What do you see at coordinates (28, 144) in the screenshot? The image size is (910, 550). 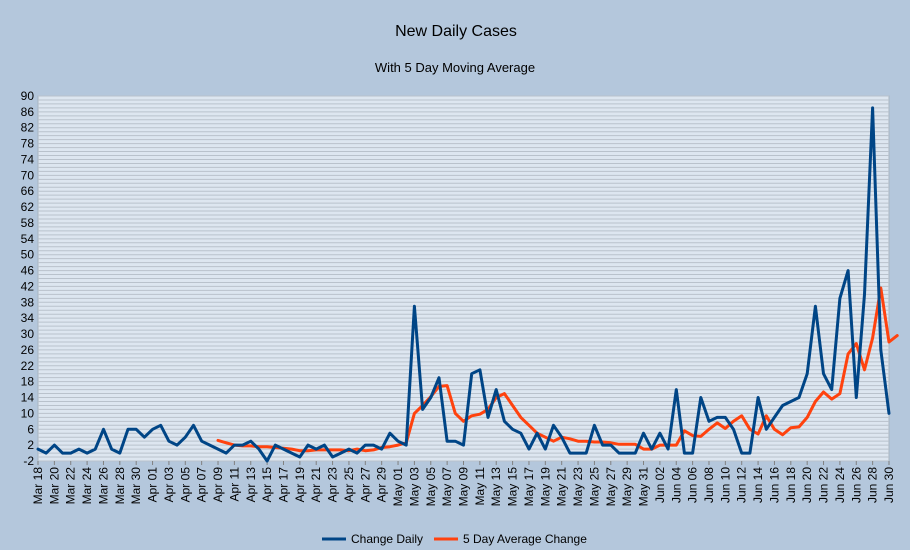 I see `y-tick-label: 78` at bounding box center [28, 144].